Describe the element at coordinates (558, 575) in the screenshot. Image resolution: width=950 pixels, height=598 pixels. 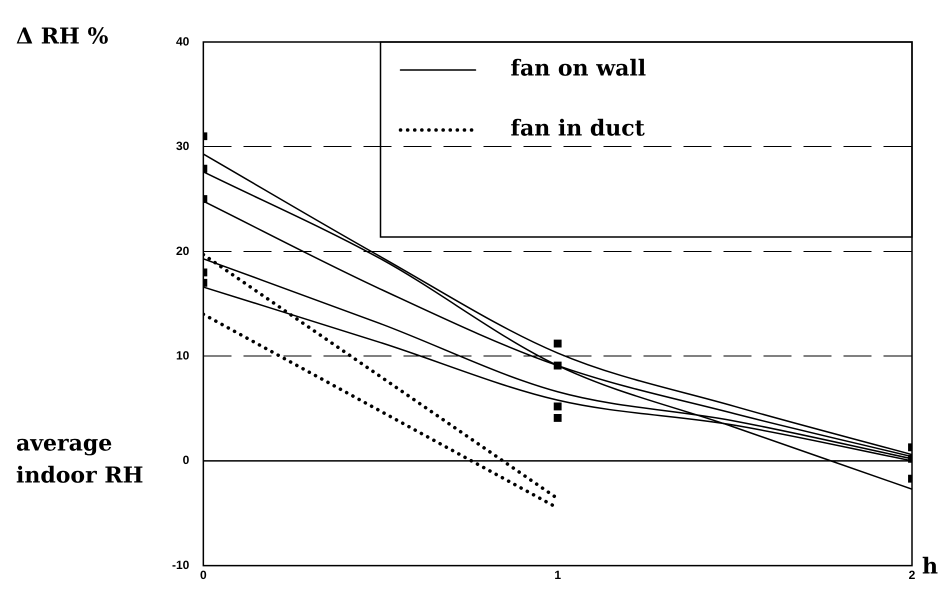
I see `x-tick-label: 1` at that location.